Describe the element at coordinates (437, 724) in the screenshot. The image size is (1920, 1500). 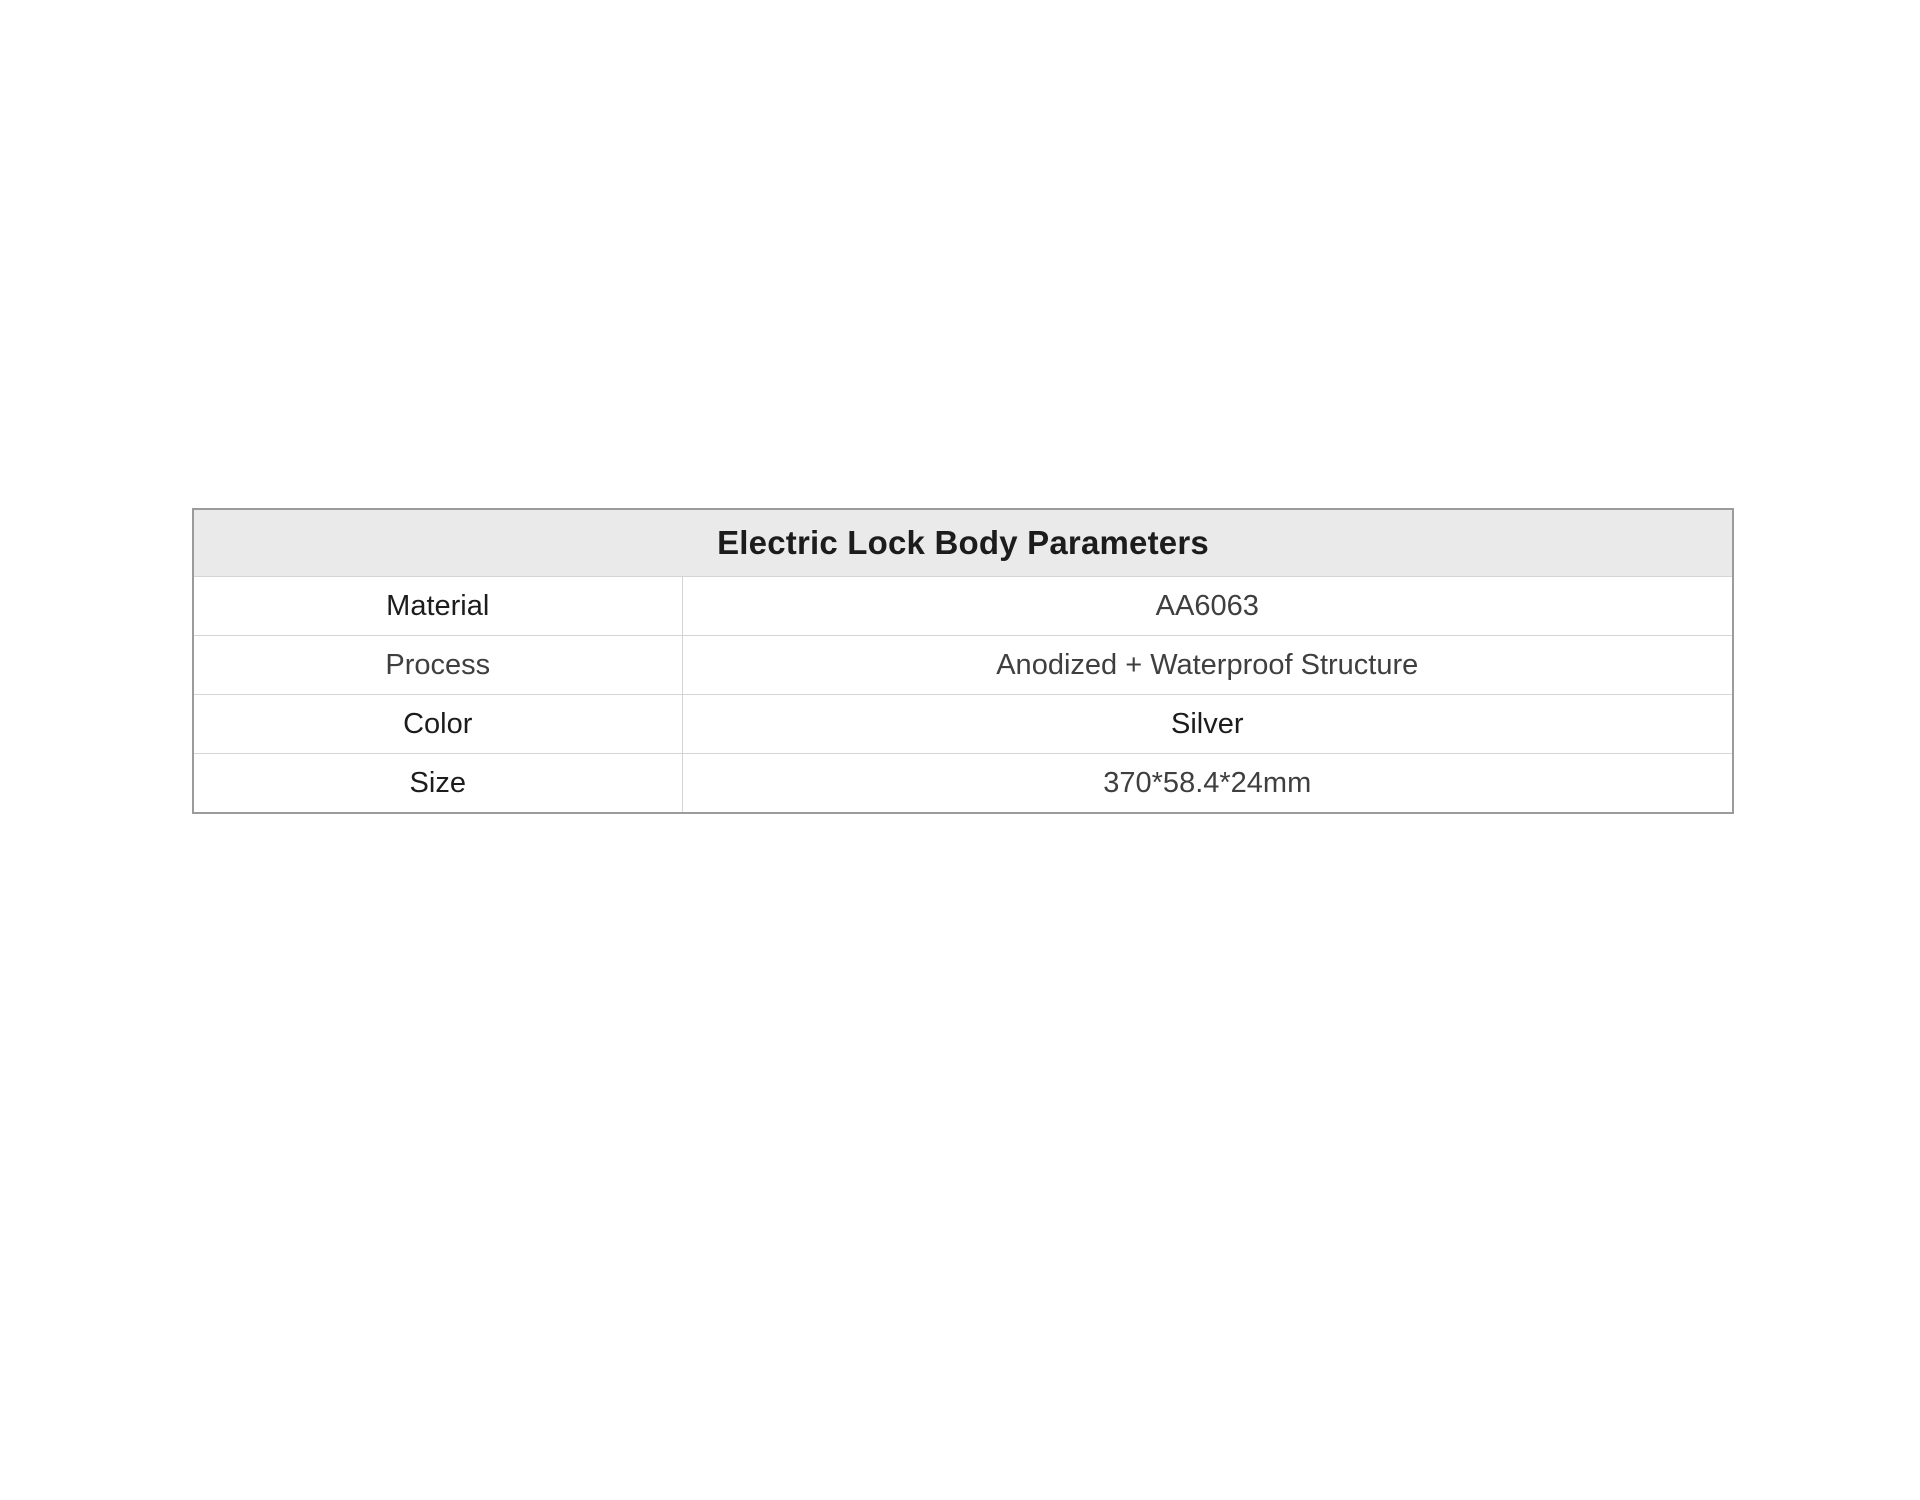
I see `color-label: Color` at that location.